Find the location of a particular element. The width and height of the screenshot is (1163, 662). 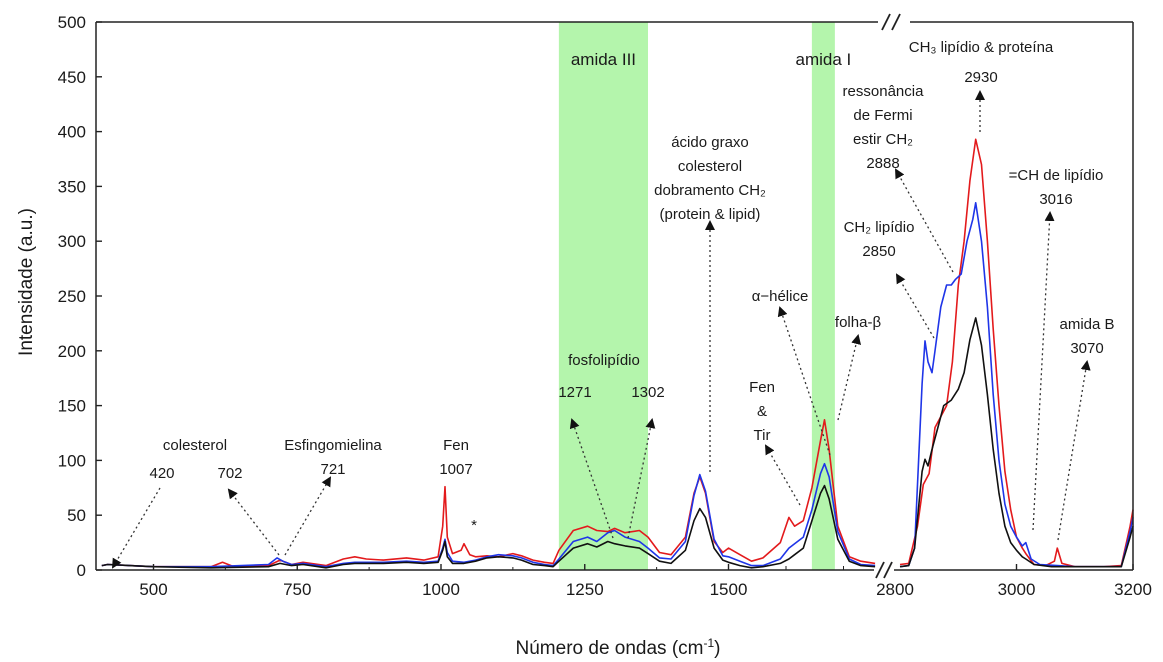

y-axis-title: Intensidade (a.u.) is located at coordinates (26, 282).